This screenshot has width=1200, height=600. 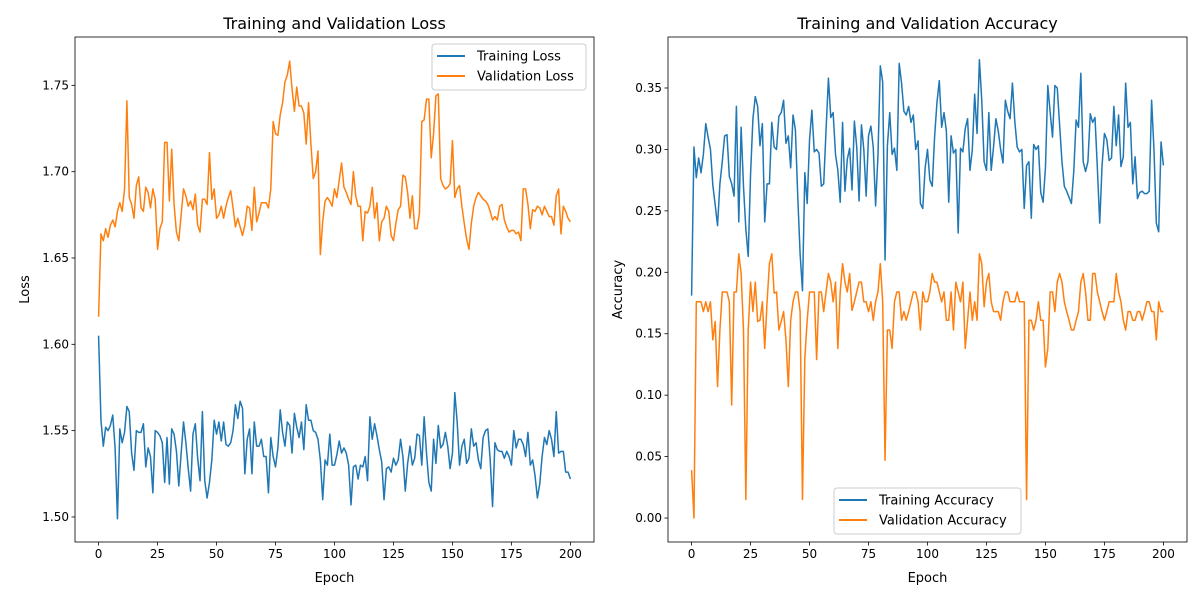 I want to click on legend: Training Loss Validation Loss, so click(x=509, y=67).